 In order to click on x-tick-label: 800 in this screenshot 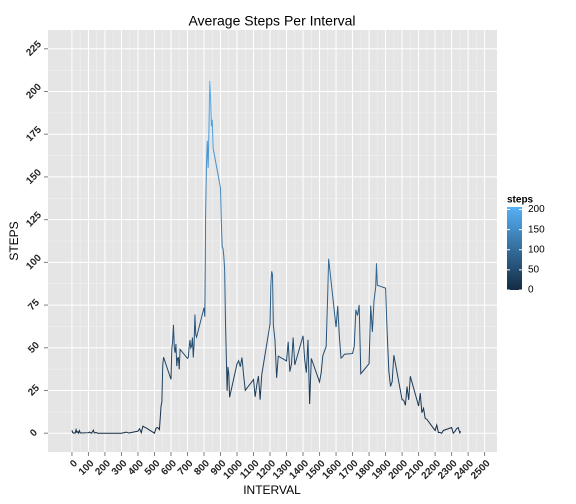, I will do `click(202, 468)`.